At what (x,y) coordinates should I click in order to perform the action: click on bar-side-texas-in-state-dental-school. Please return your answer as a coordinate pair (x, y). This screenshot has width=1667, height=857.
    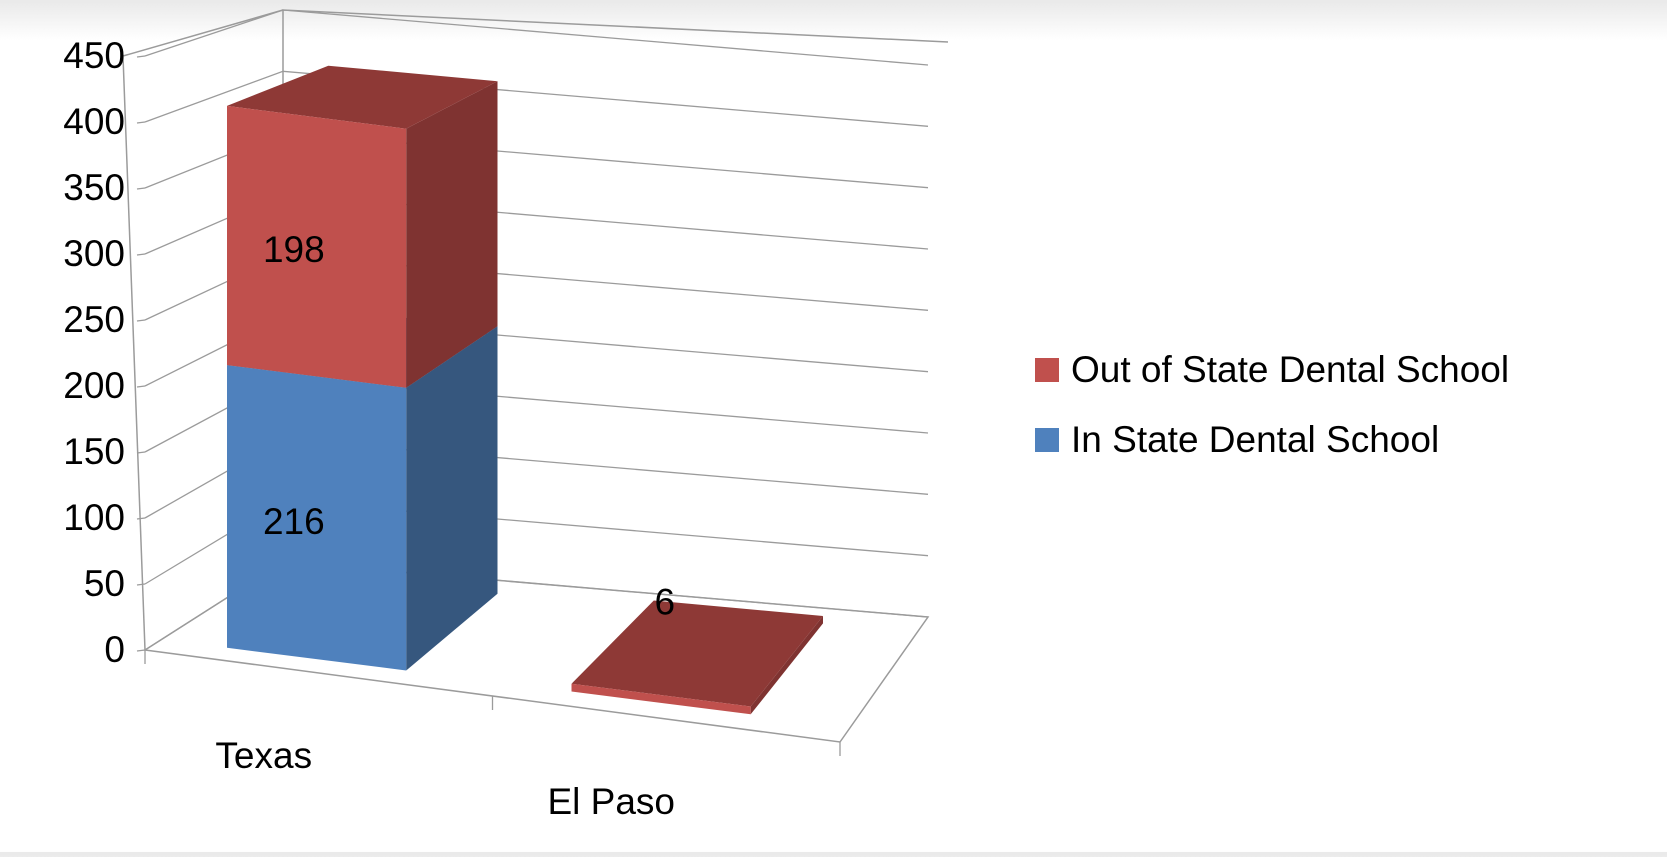
    Looking at the image, I should click on (452, 498).